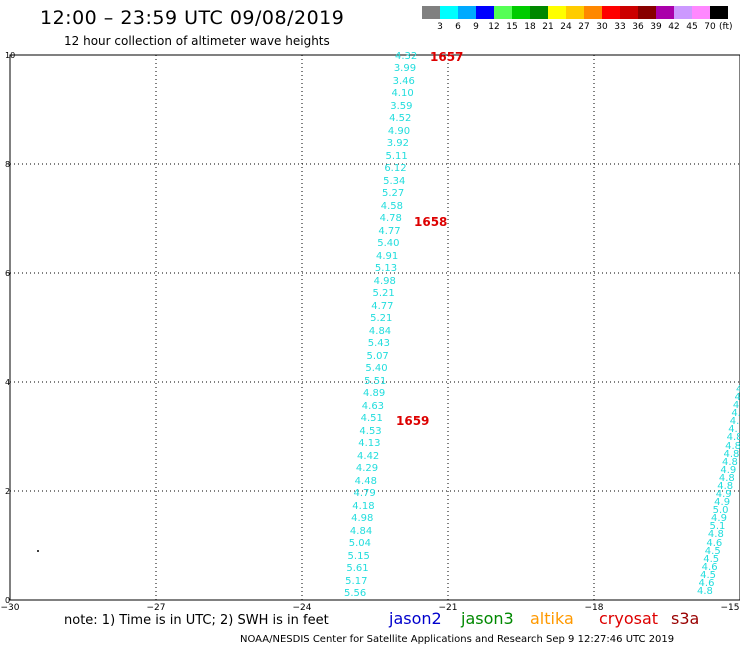  I want to click on x-tick-label: −27, so click(156, 608).